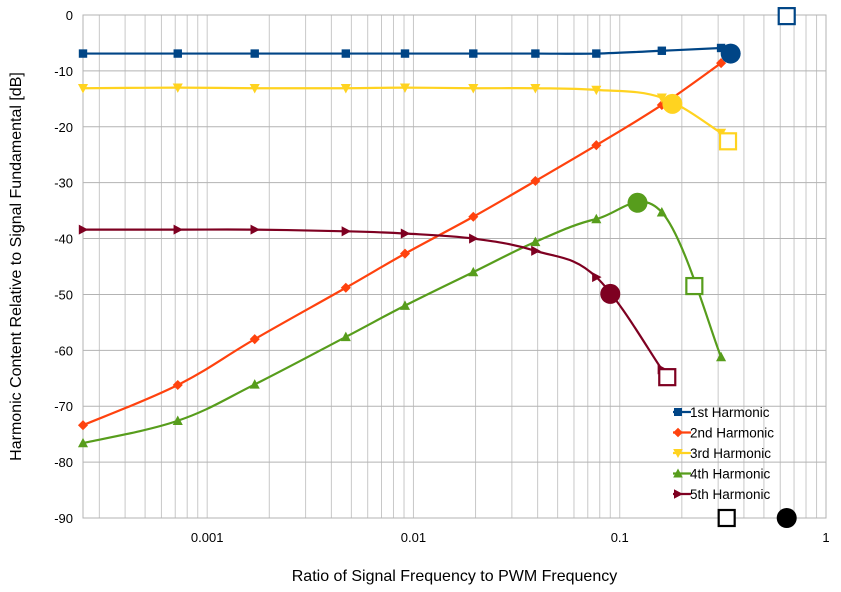 The width and height of the screenshot is (841, 592). What do you see at coordinates (510, 537) in the screenshot?
I see `x-axis-tick-labels: 0.001 0.01 0.1 1` at bounding box center [510, 537].